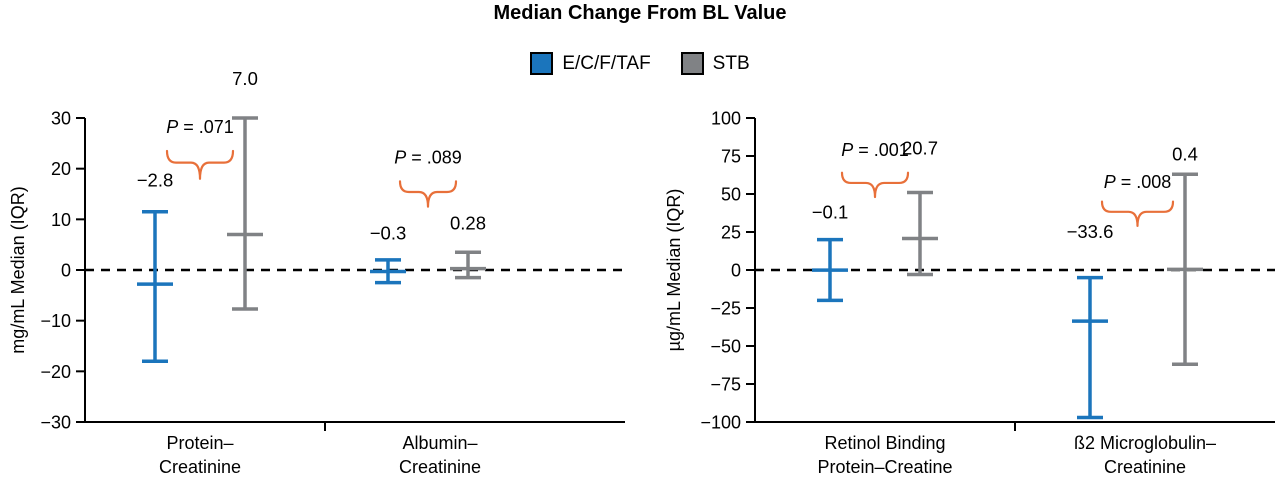  Describe the element at coordinates (55, 372) in the screenshot. I see `y-tick-label: −20` at that location.